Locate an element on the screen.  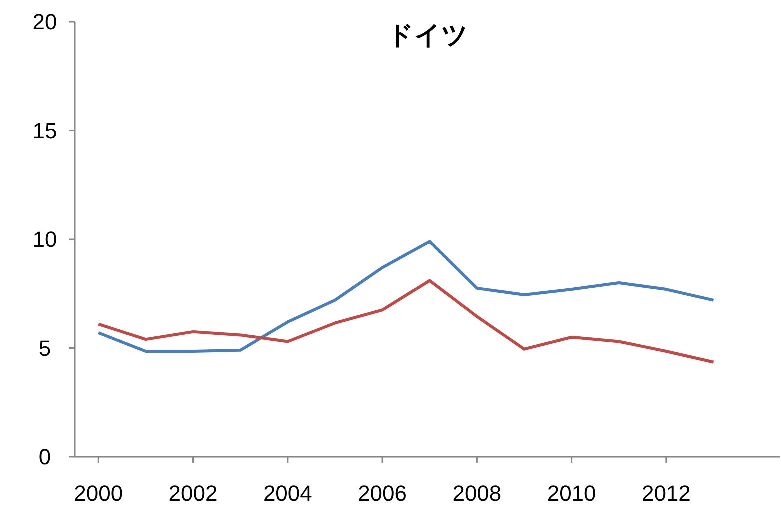
line-series is located at coordinates (406, 321).